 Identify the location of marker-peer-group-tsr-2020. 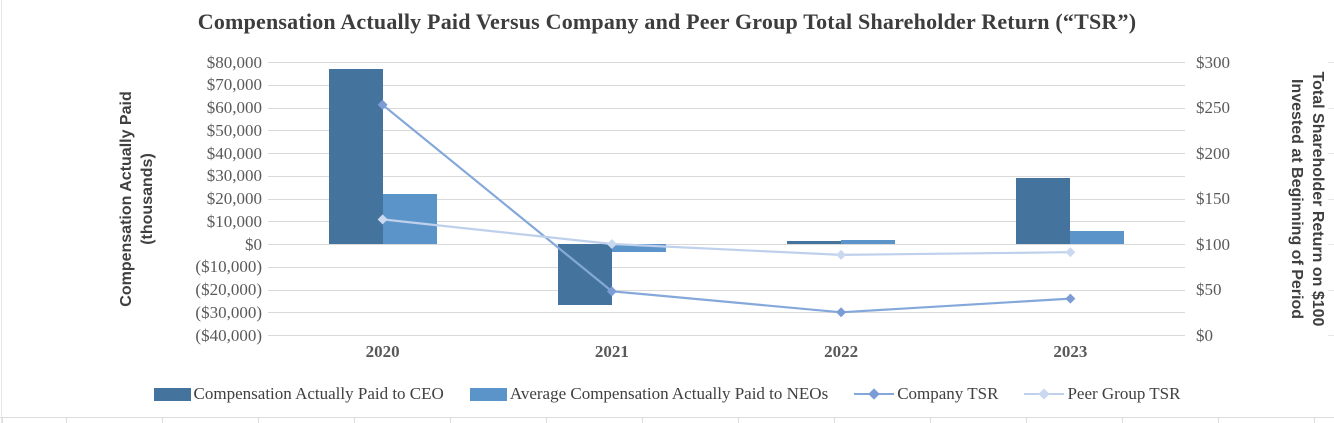
(382, 219).